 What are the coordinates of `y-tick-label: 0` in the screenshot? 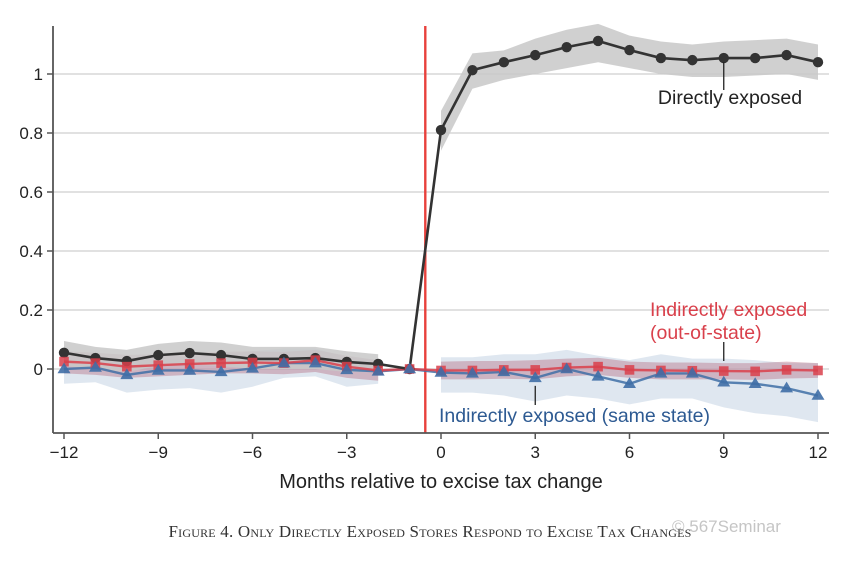 It's located at (38, 369).